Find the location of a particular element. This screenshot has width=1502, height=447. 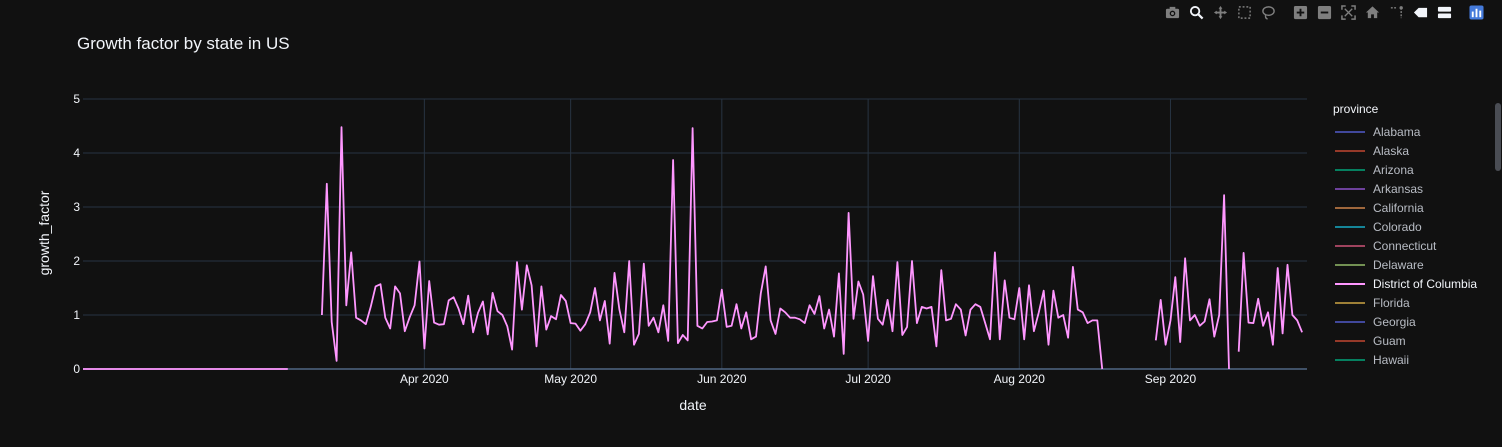

modebar is located at coordinates (1324, 12).